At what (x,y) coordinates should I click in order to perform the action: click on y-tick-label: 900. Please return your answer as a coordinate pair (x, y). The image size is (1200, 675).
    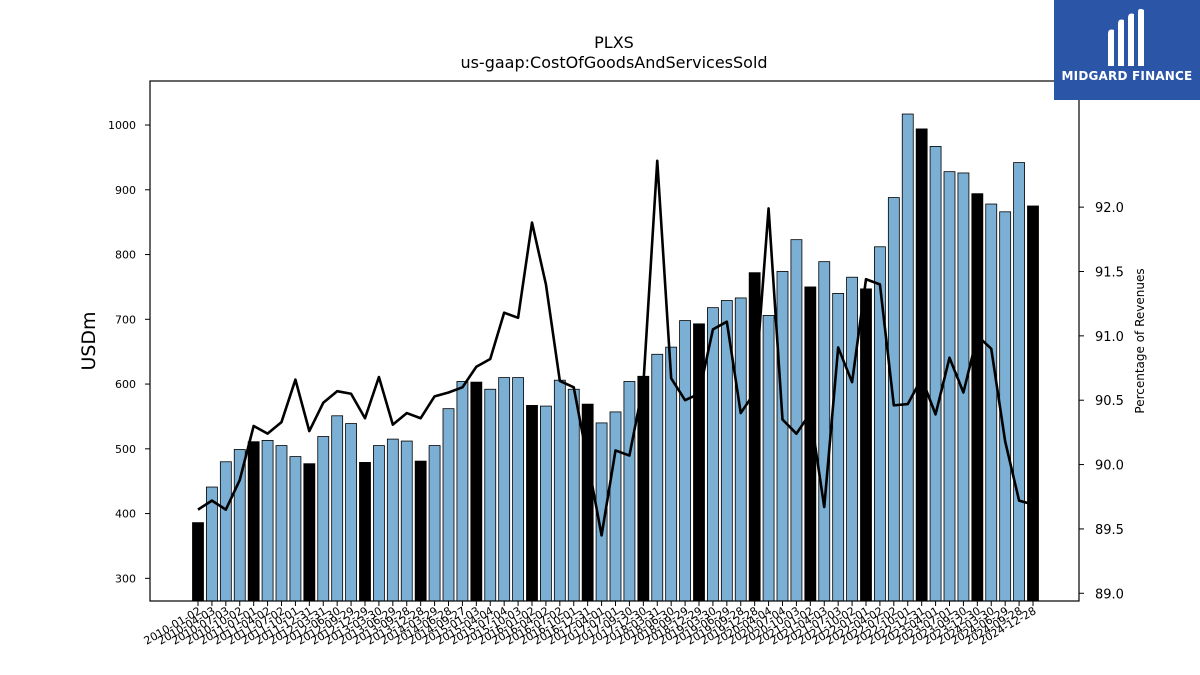
    Looking at the image, I should click on (125, 190).